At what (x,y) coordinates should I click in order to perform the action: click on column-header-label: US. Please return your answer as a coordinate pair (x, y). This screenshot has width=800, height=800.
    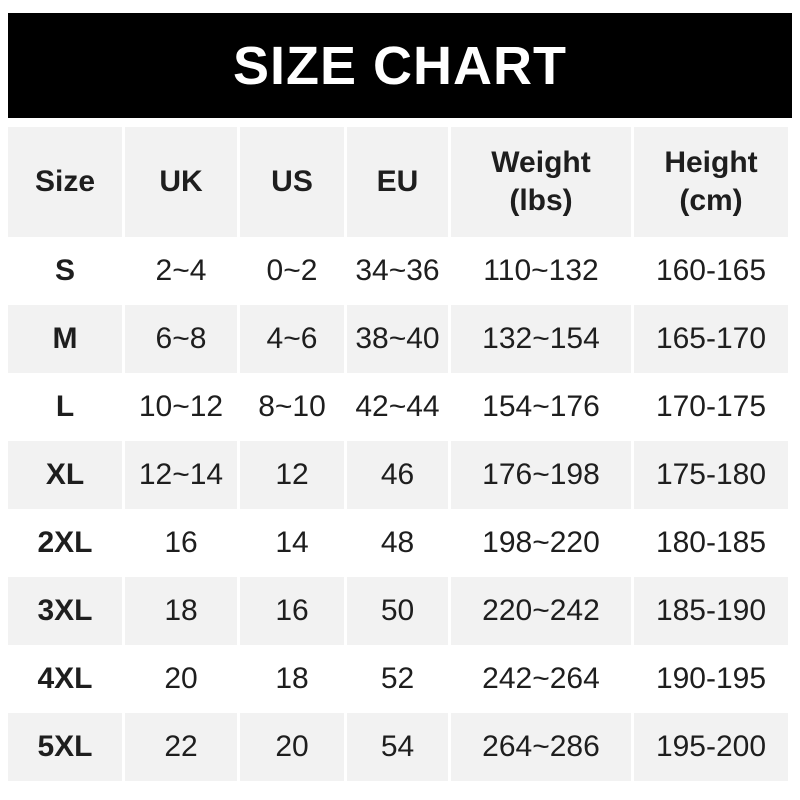
    Looking at the image, I should click on (292, 181).